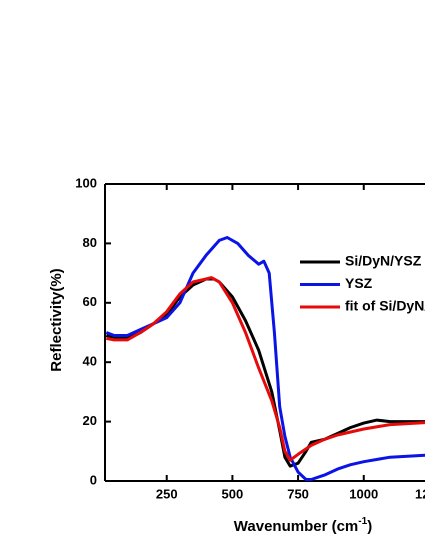  What do you see at coordinates (362, 521) in the screenshot?
I see `x-label-superscript: -1` at bounding box center [362, 521].